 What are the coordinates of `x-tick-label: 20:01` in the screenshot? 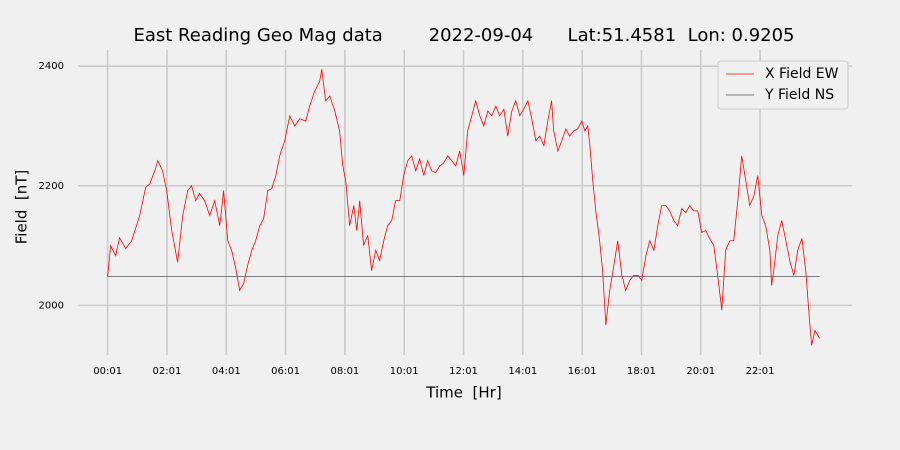 It's located at (700, 371).